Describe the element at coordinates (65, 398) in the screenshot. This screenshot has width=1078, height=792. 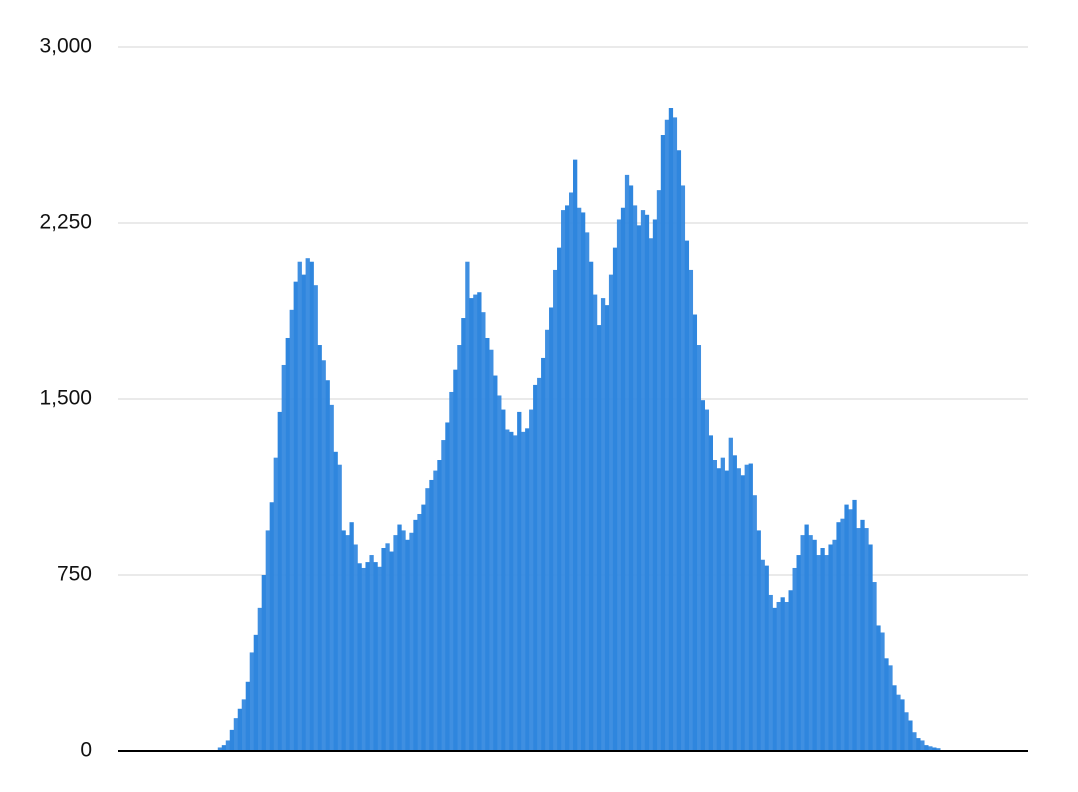
I see `y-tick-label: 1,500` at that location.